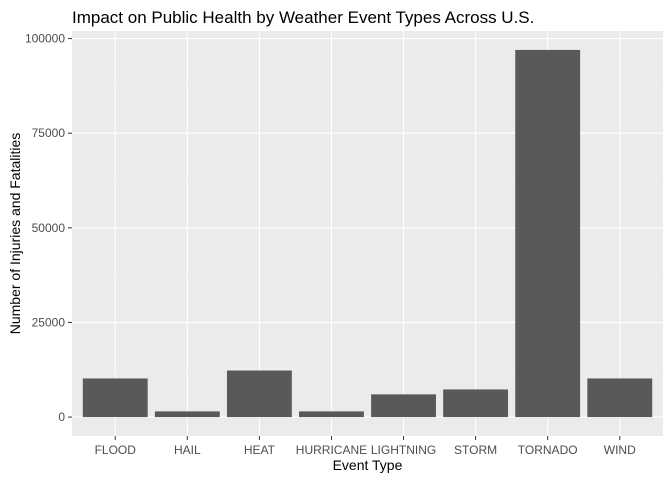 The image size is (672, 480). I want to click on y-tick-label: 75000, so click(49, 133).